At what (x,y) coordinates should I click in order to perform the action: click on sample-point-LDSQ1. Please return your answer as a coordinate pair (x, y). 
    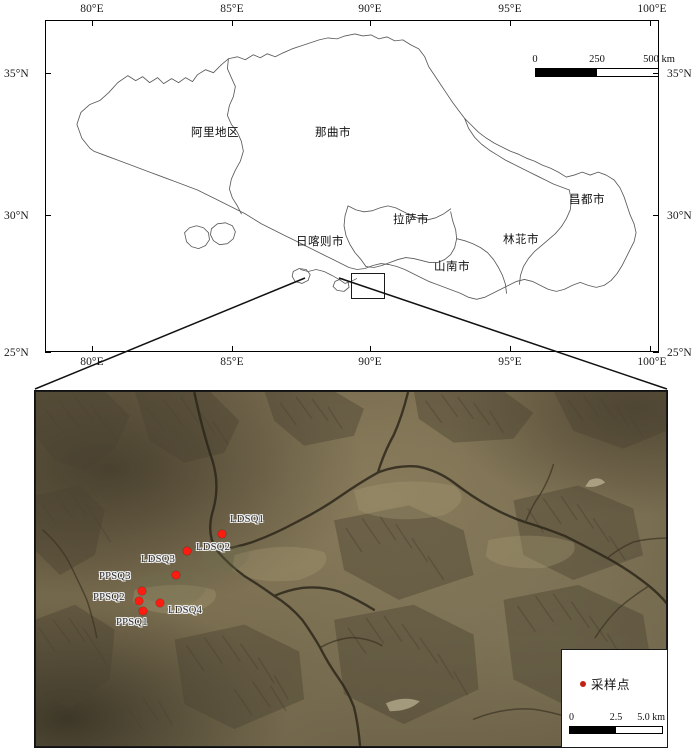
    Looking at the image, I should click on (222, 534).